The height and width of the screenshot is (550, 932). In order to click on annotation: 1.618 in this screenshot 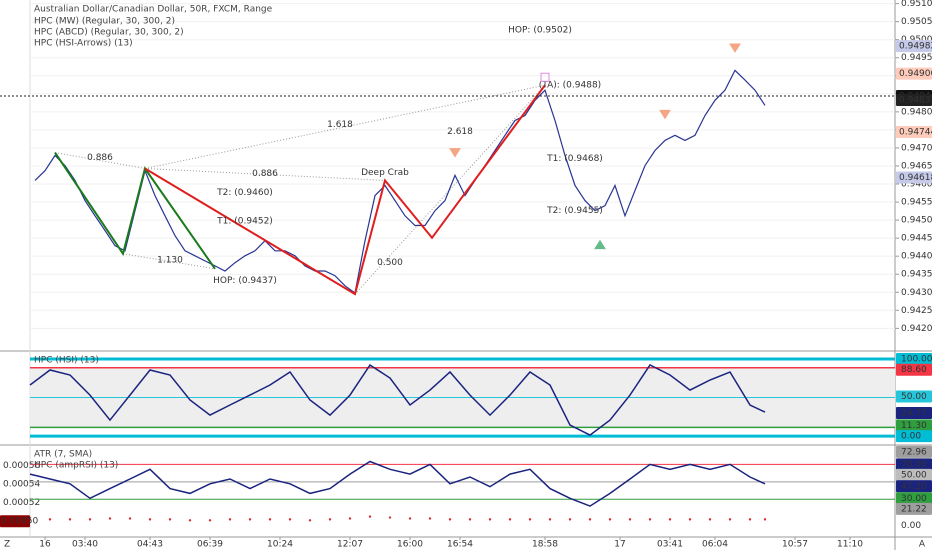, I will do `click(340, 125)`.